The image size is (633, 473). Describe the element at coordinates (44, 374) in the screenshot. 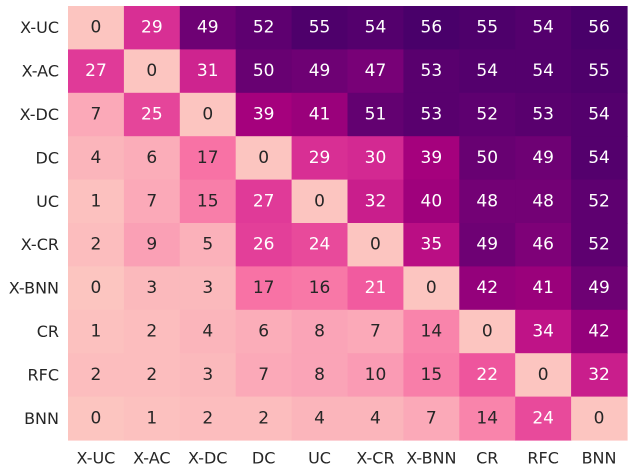

I see `row-label-rfc: RFC` at that location.